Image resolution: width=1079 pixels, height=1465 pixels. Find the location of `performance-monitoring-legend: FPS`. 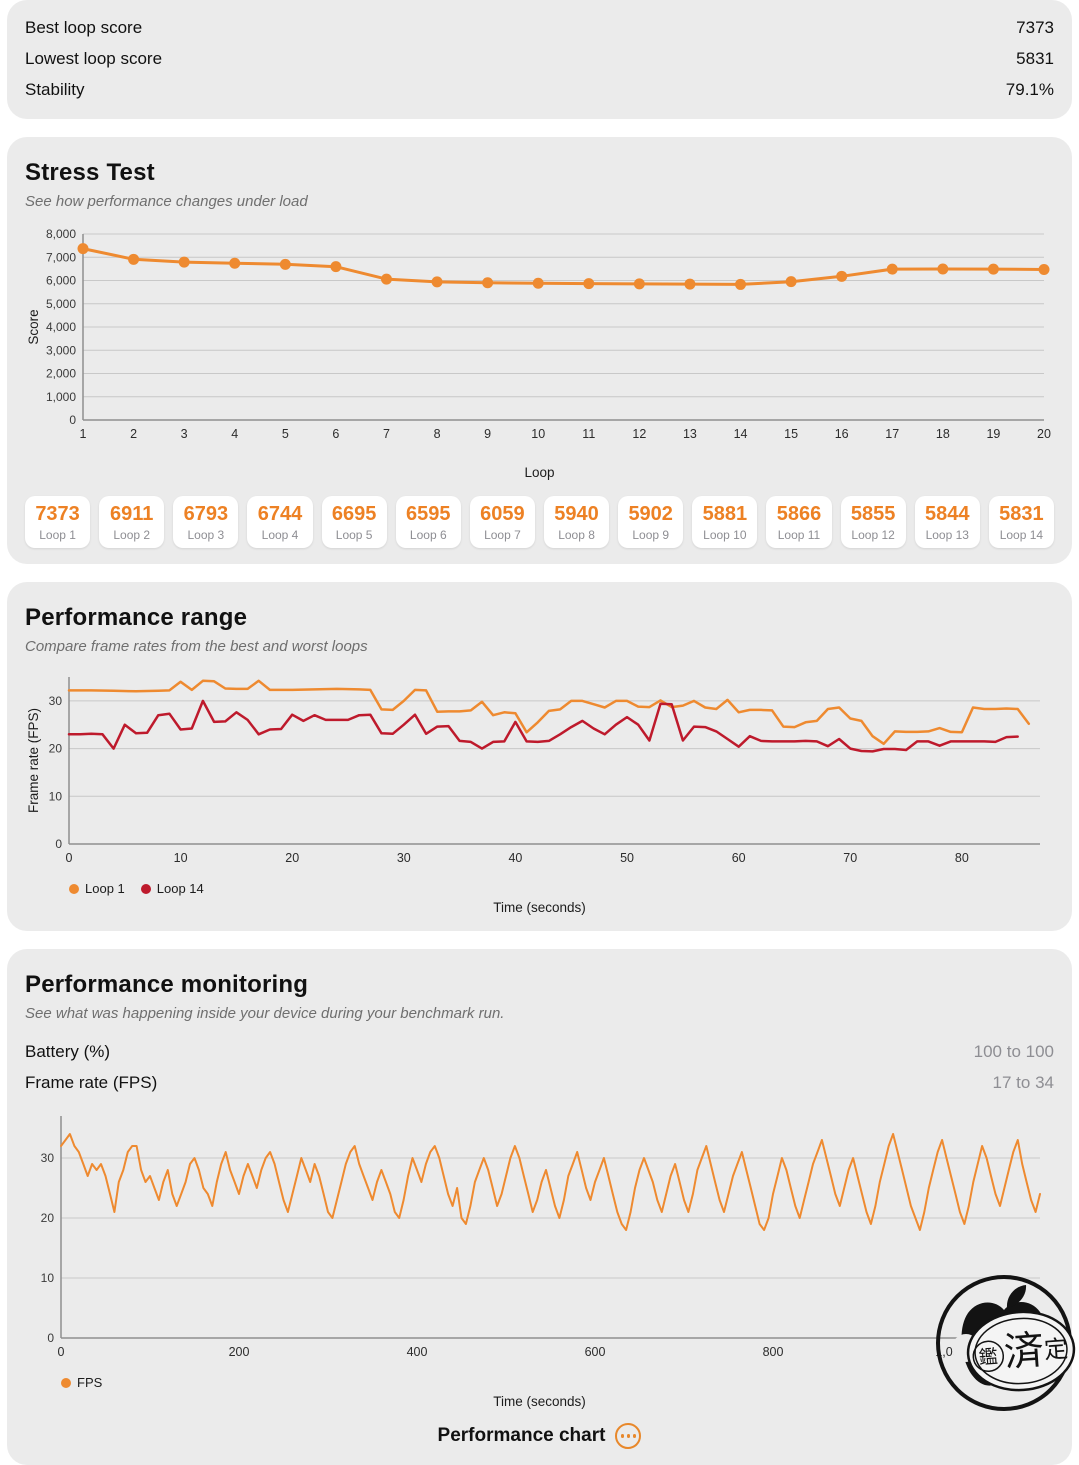

performance-monitoring-legend: FPS is located at coordinates (557, 1382).